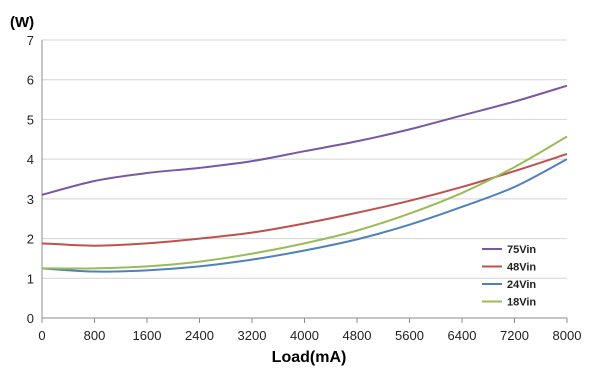 The image size is (595, 372). I want to click on legend-item-75vin: 75Vin, so click(509, 250).